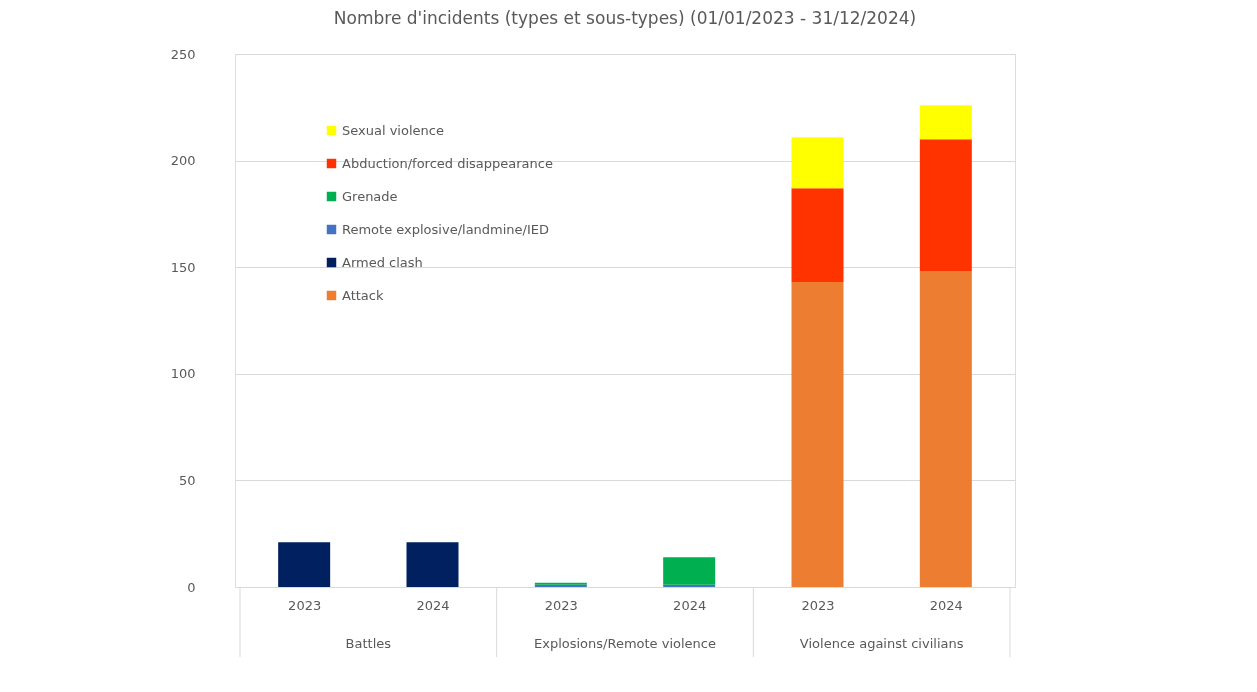  Describe the element at coordinates (187, 480) in the screenshot. I see `y-tick-label: 50` at that location.